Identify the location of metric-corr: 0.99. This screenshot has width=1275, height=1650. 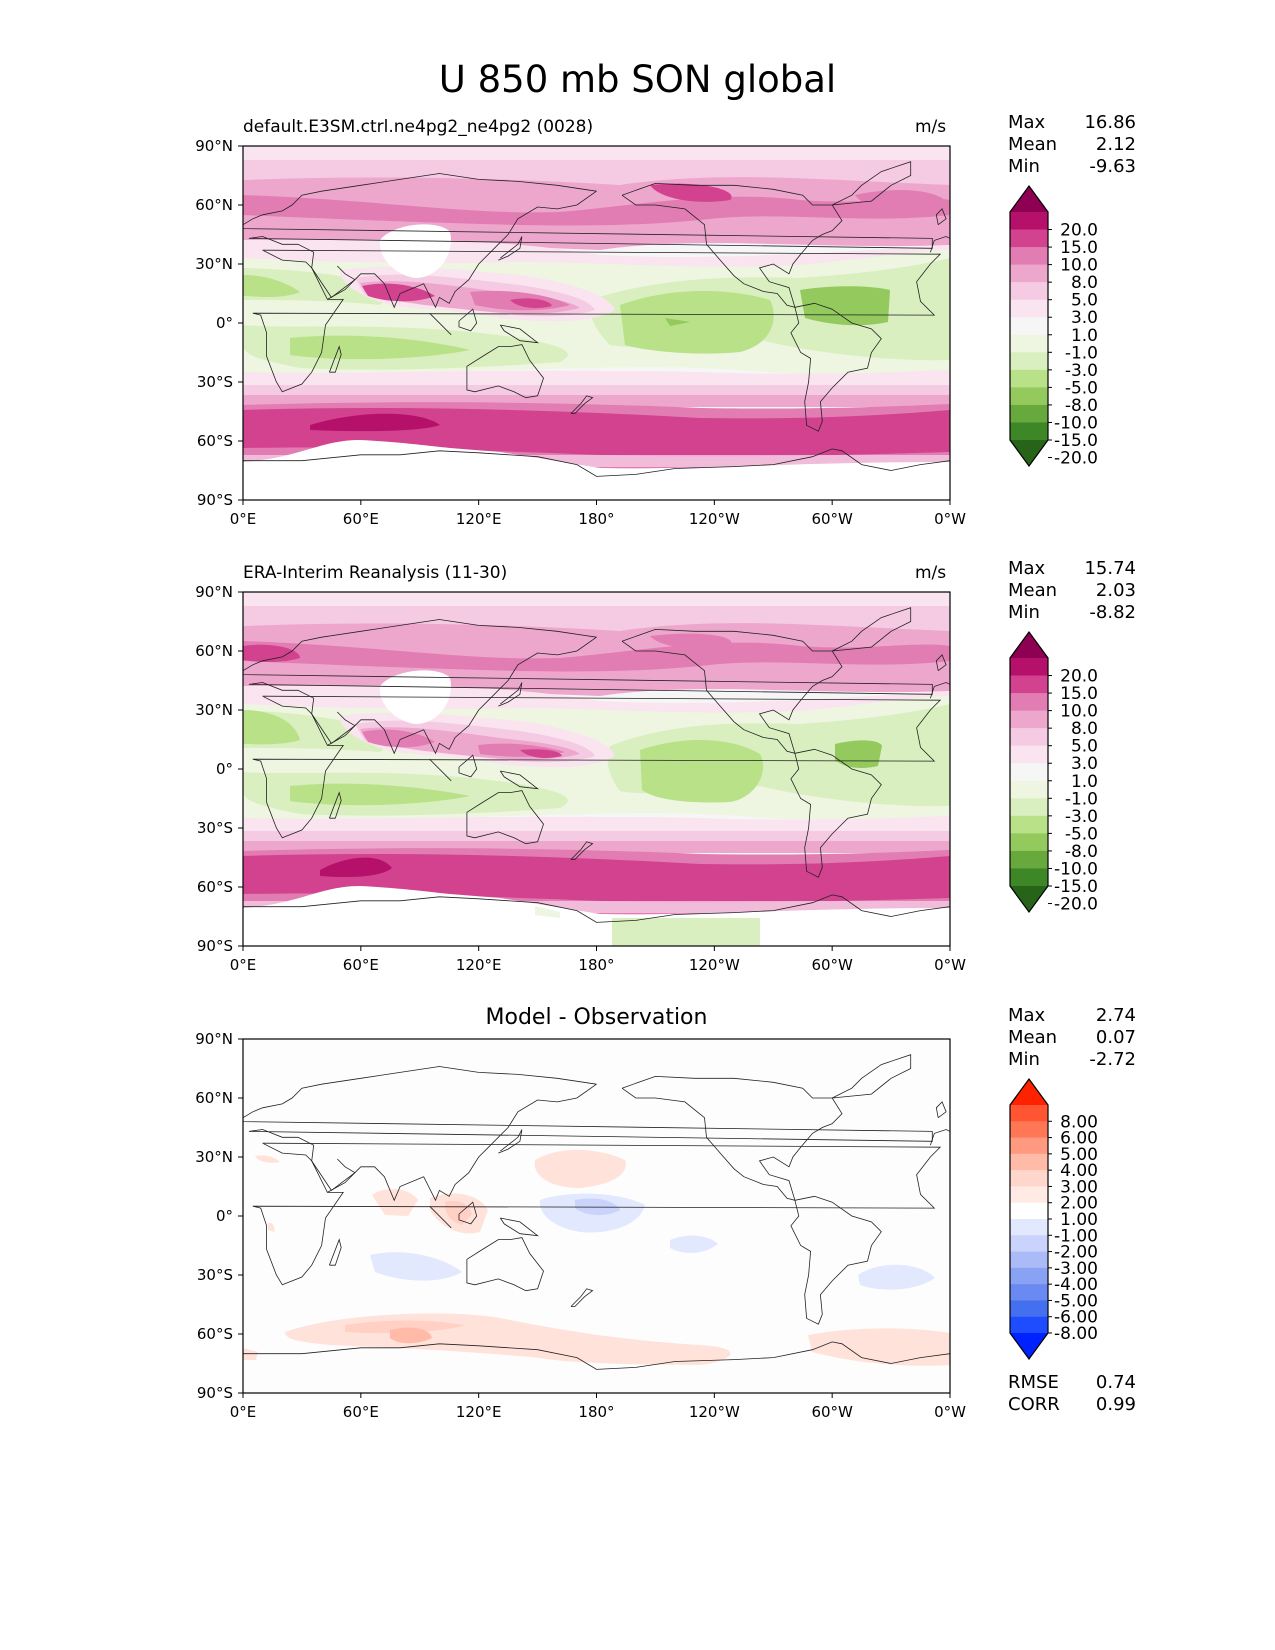
(1115, 1404).